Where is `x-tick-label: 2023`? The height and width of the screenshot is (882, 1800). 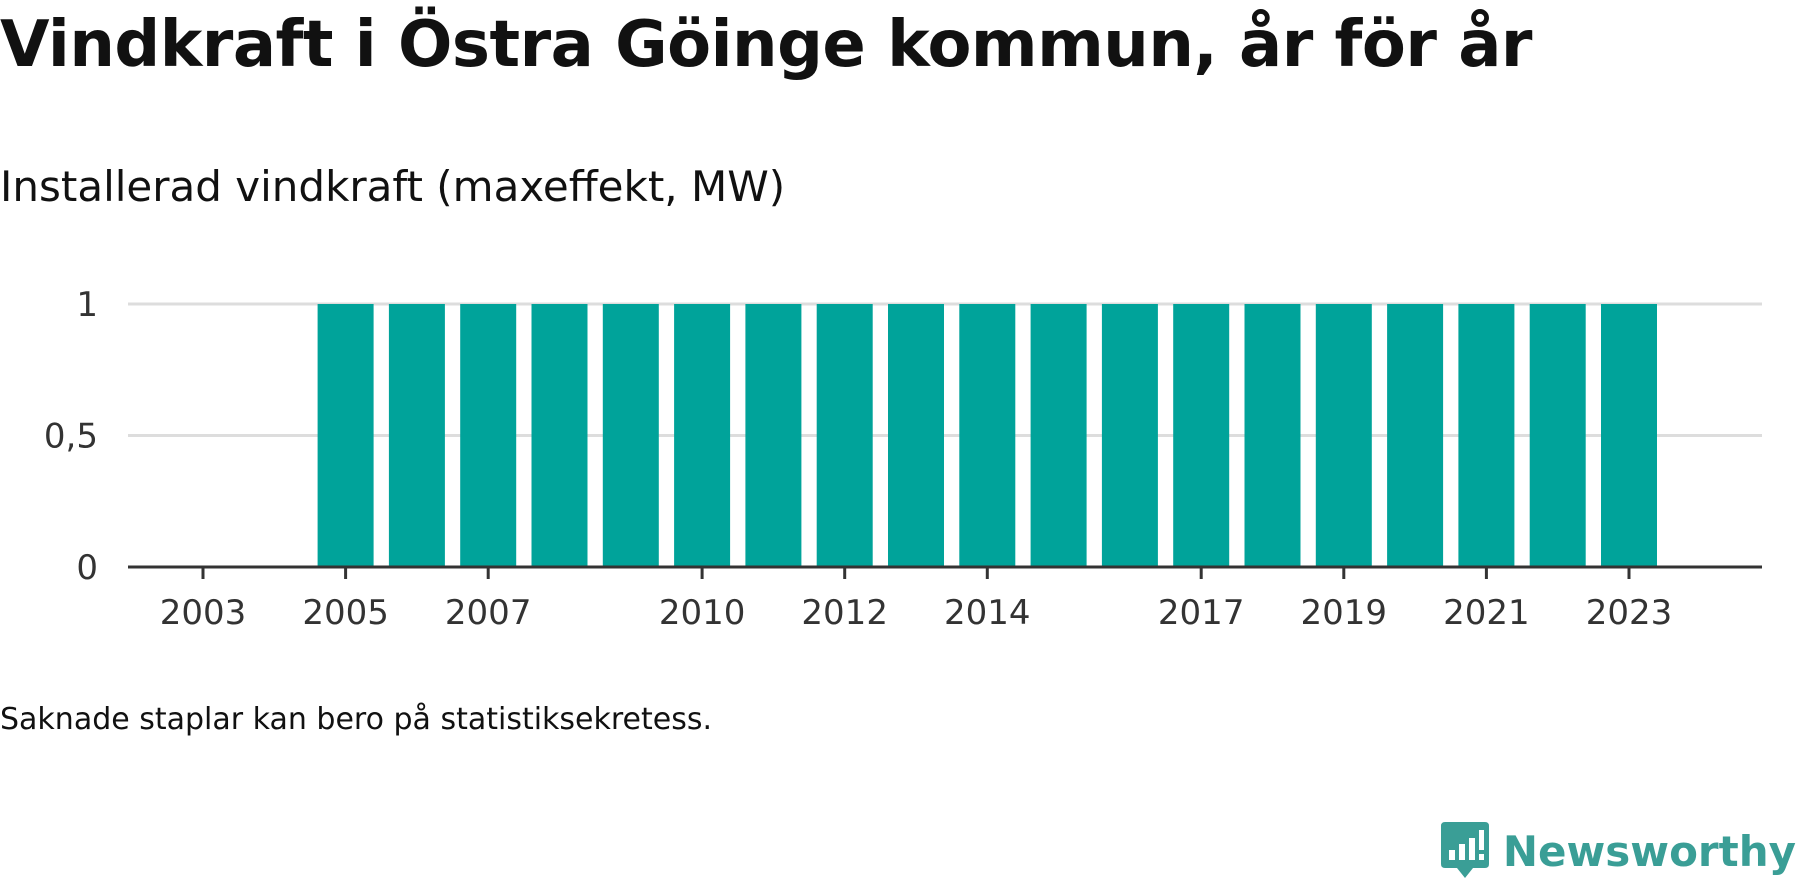
x-tick-label: 2023 is located at coordinates (1629, 613).